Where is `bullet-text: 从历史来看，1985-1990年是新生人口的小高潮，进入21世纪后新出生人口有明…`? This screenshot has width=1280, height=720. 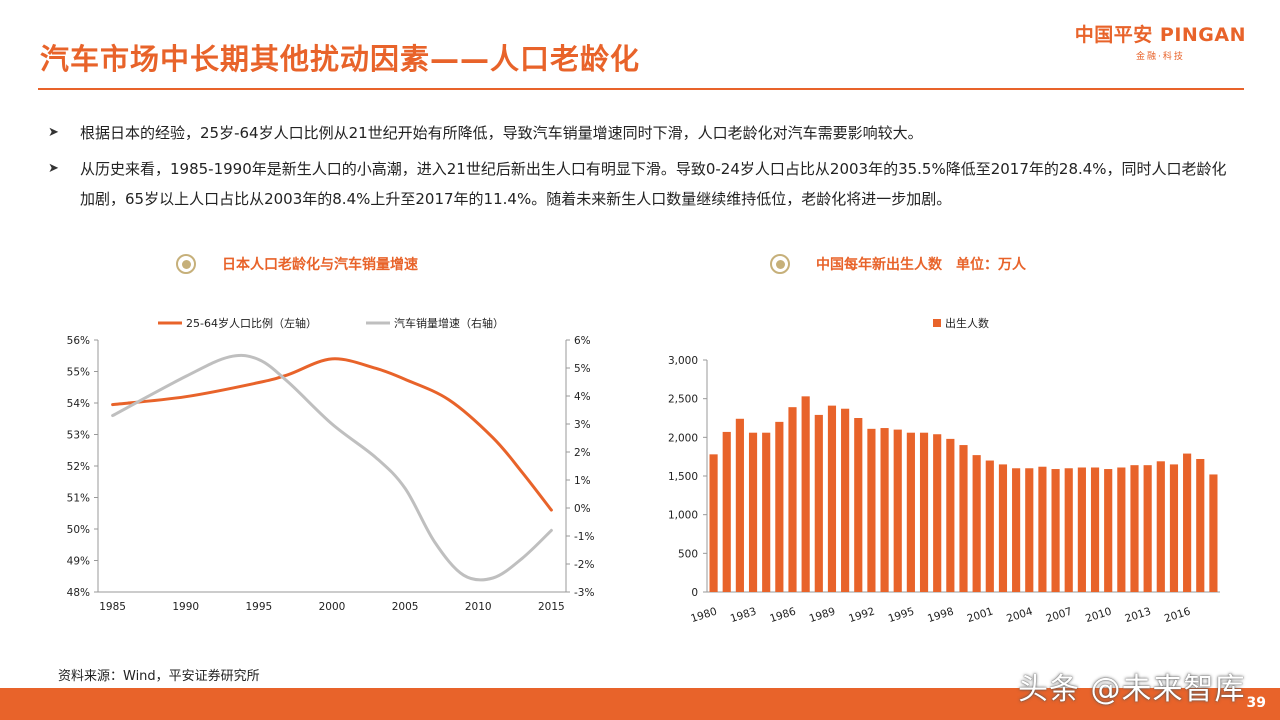
bullet-text: 从历史来看，1985-1990年是新生人口的小高潮，进入21世纪后新出生人口有明… is located at coordinates (653, 184).